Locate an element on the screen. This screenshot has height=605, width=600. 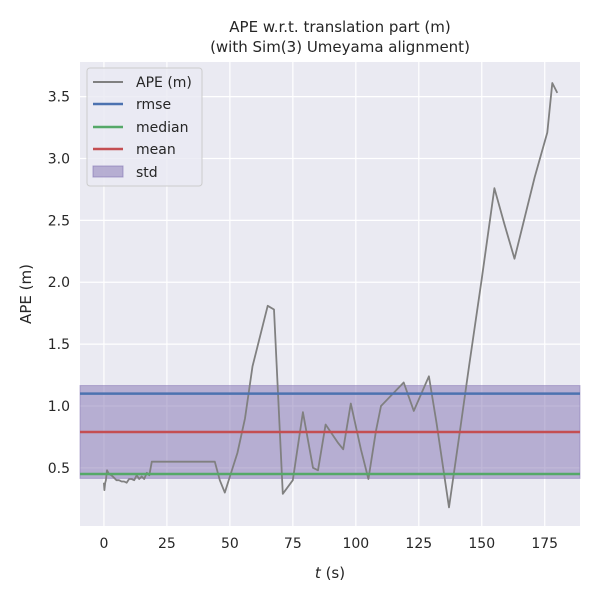
y-tick-label: 1.0 is located at coordinates (59, 407).